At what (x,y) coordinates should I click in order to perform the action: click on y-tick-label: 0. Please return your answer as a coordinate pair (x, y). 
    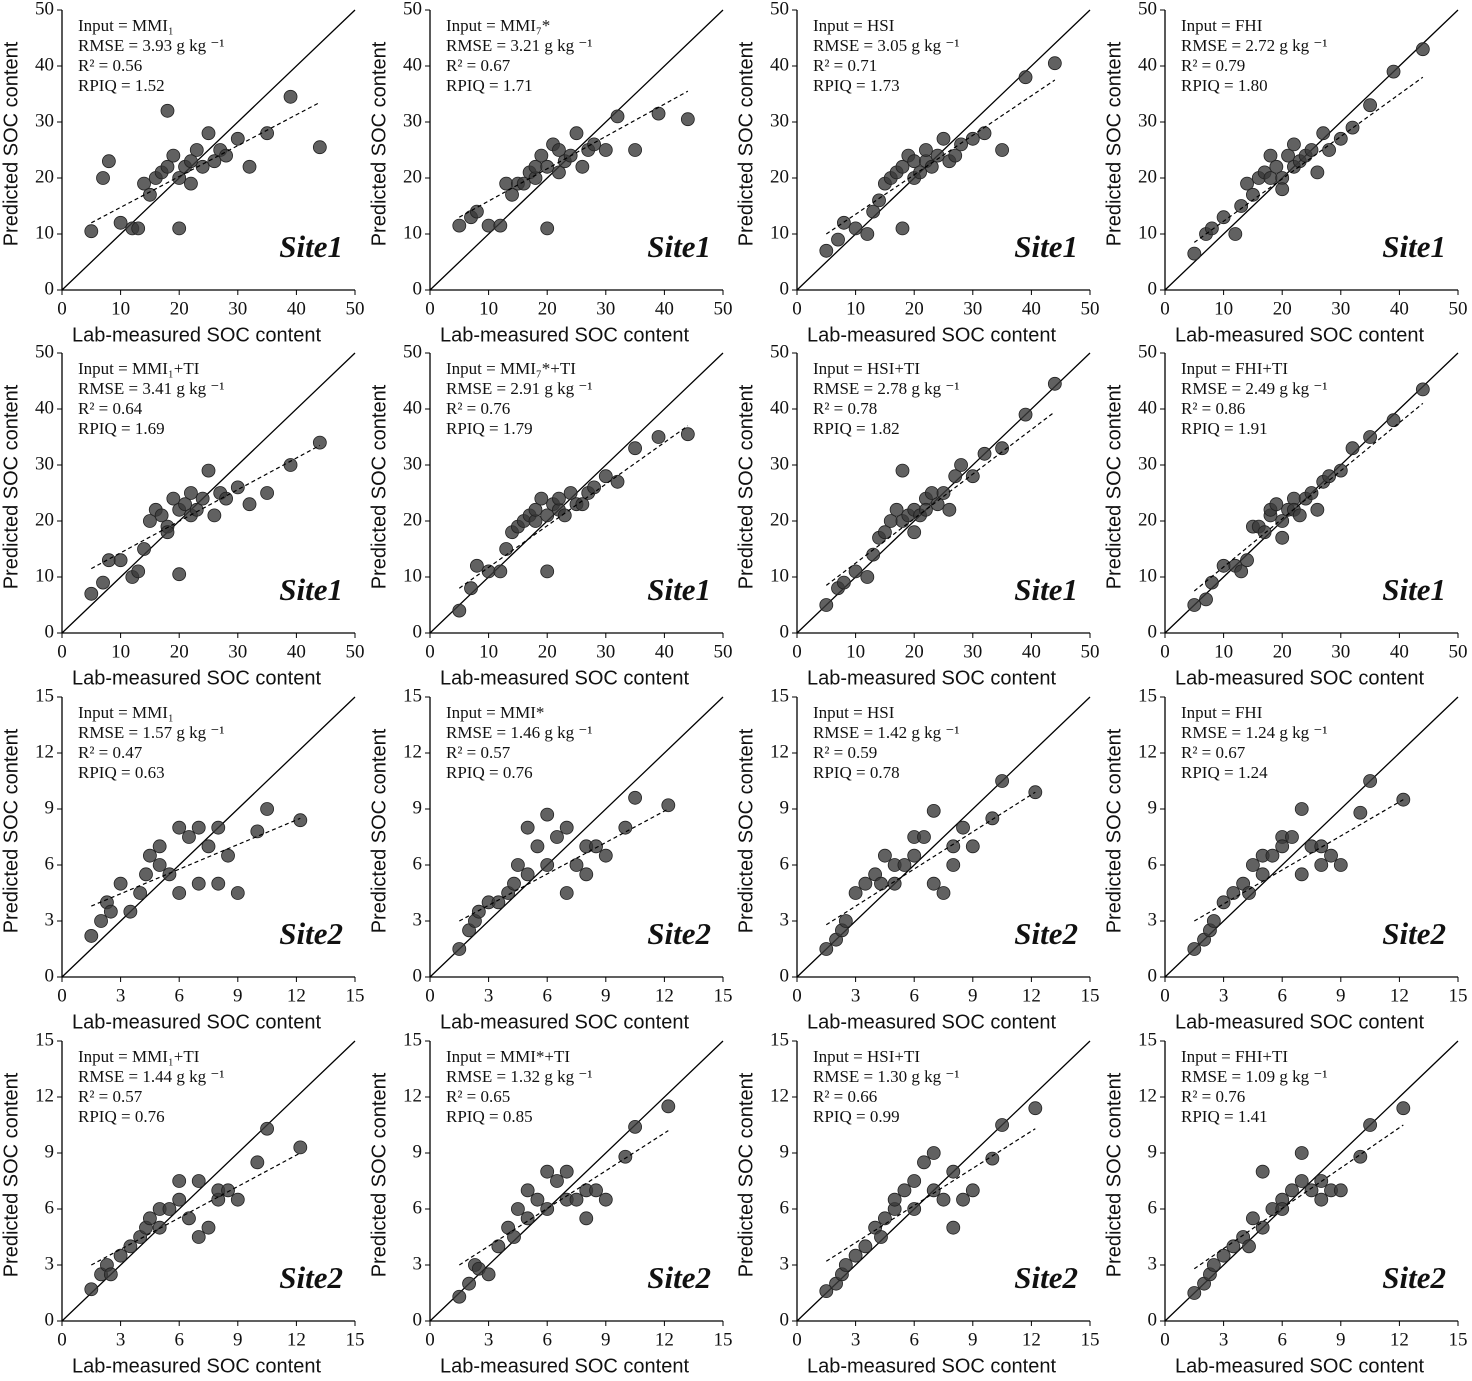
    Looking at the image, I should click on (50, 975).